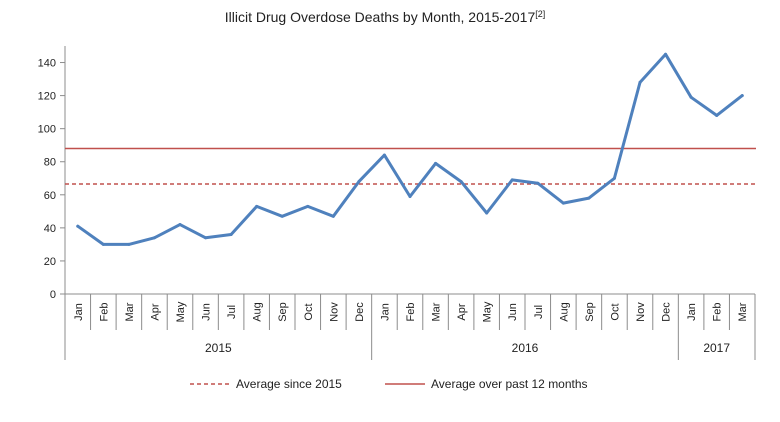 The image size is (780, 422). Describe the element at coordinates (218, 348) in the screenshot. I see `year-label: 2015` at that location.